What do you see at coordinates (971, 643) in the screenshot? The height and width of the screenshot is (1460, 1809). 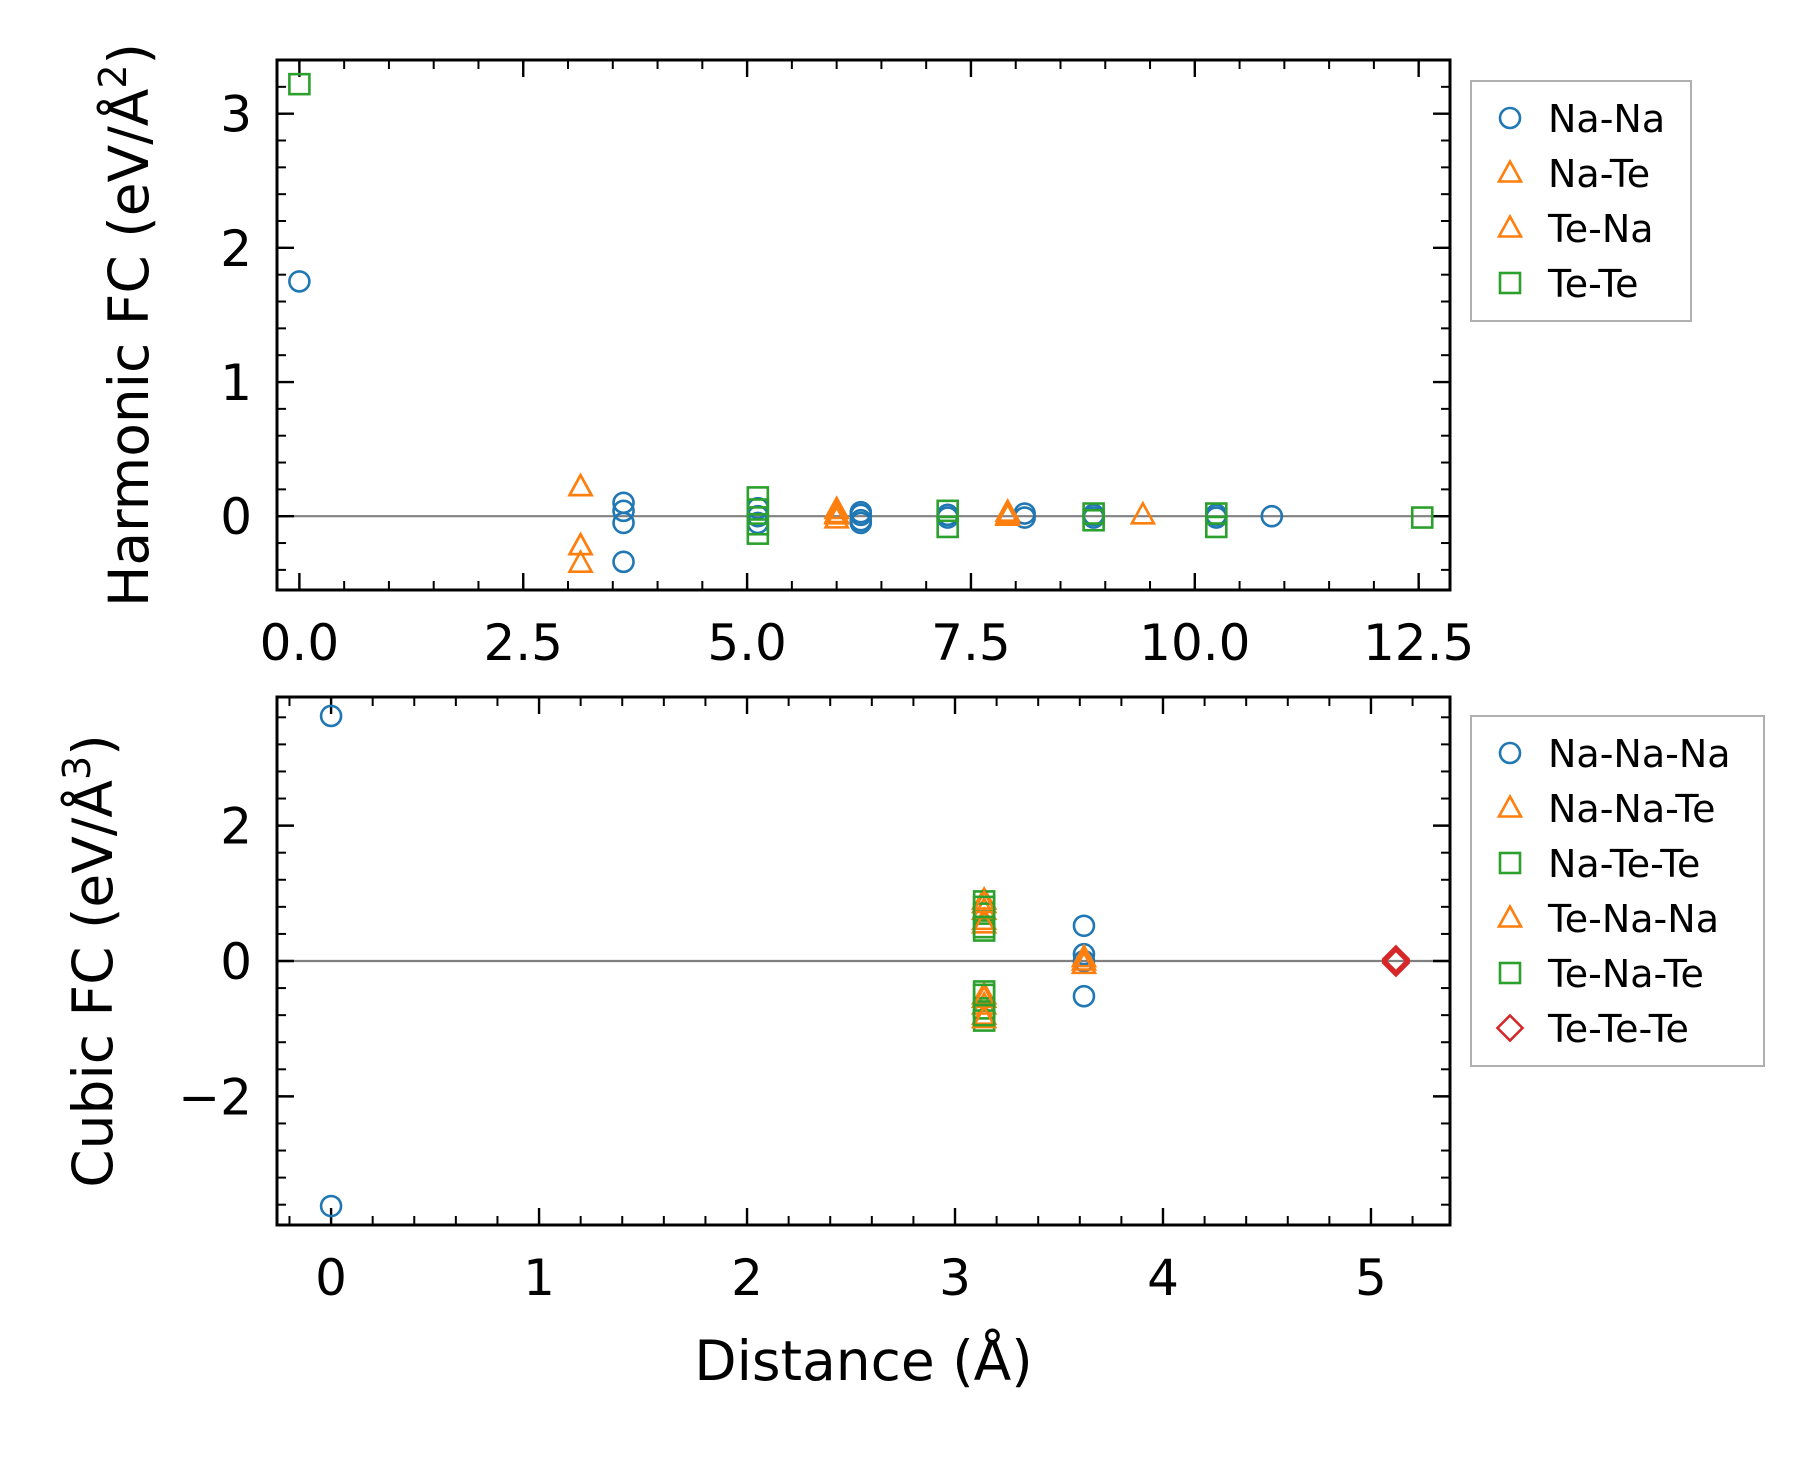 I see `x-tick-label: 7.5` at bounding box center [971, 643].